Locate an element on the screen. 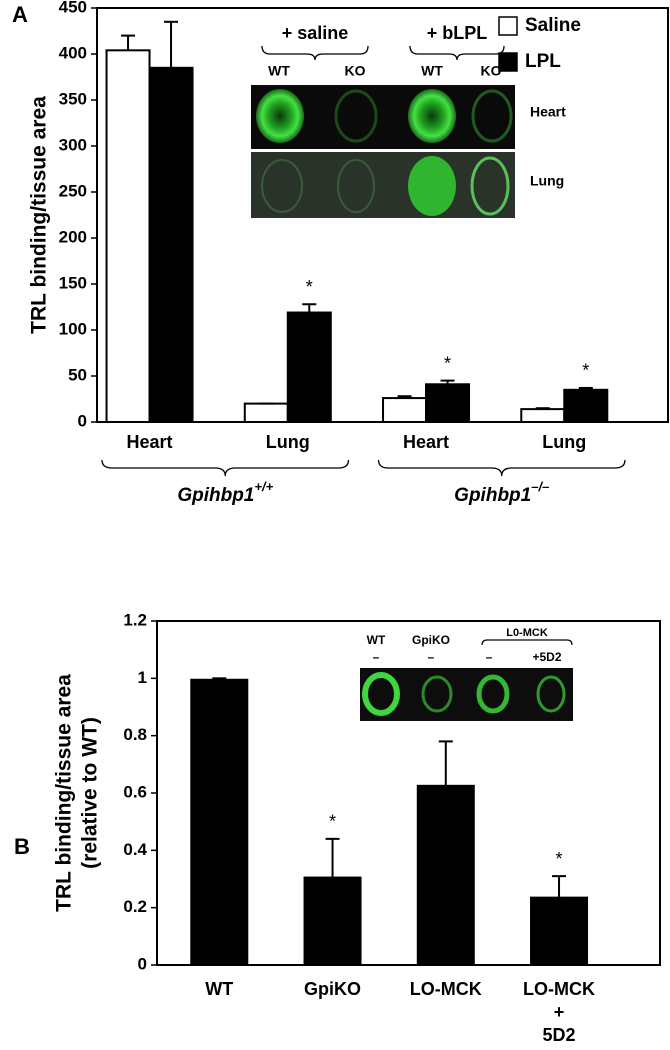 The width and height of the screenshot is (670, 1050). inset-condition: + bLPL is located at coordinates (457, 33).